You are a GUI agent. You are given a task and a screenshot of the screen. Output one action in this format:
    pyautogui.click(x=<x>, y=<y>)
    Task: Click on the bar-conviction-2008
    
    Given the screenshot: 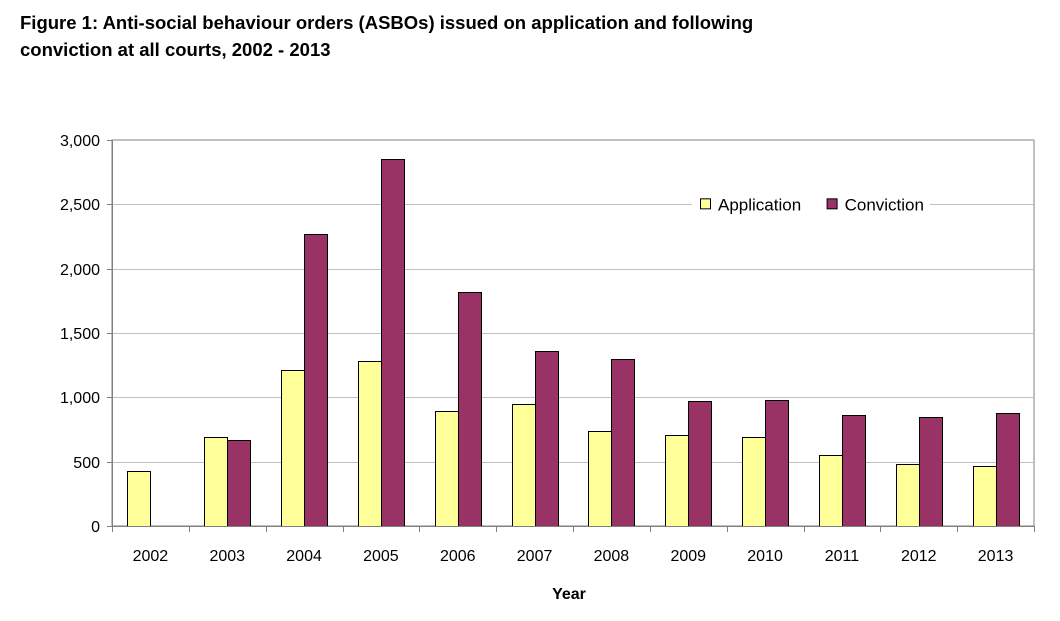 What is the action you would take?
    pyautogui.click(x=623, y=443)
    